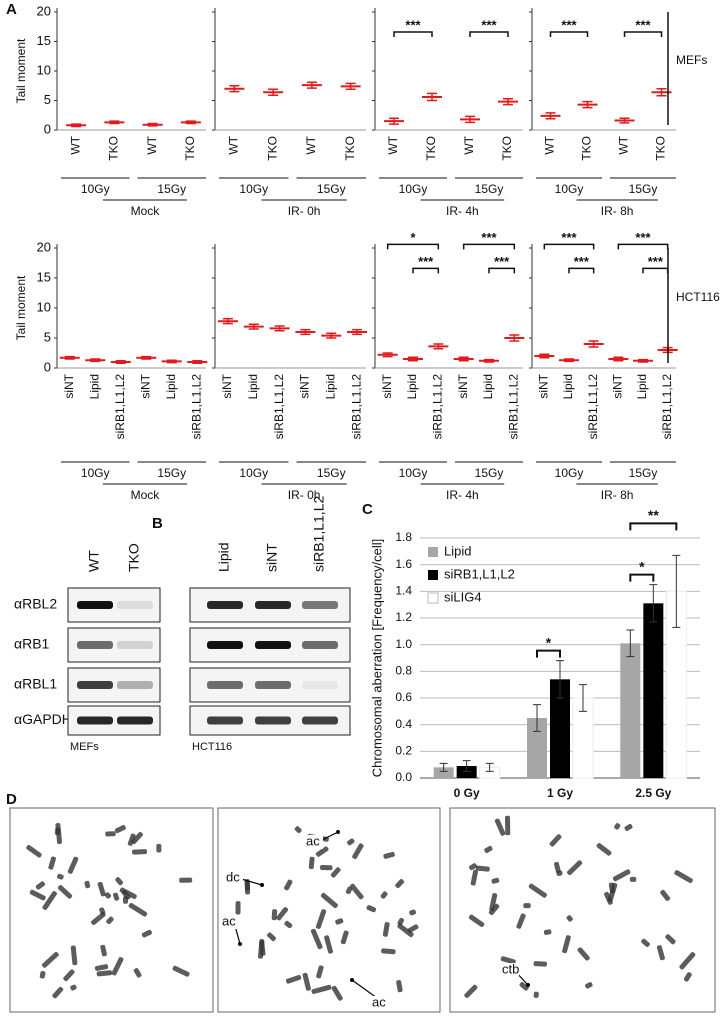 This screenshot has width=724, height=1017. Describe the element at coordinates (229, 922) in the screenshot. I see `label-bg` at that location.